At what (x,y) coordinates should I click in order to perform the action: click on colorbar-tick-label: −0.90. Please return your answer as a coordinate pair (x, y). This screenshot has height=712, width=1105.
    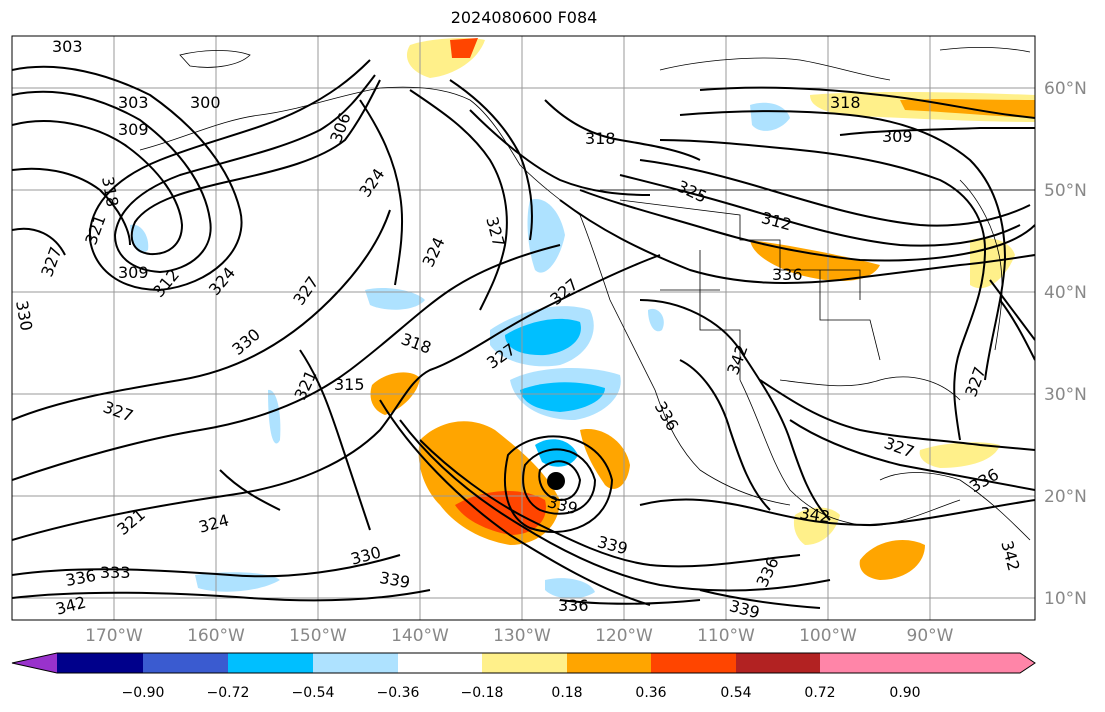
    Looking at the image, I should click on (143, 693).